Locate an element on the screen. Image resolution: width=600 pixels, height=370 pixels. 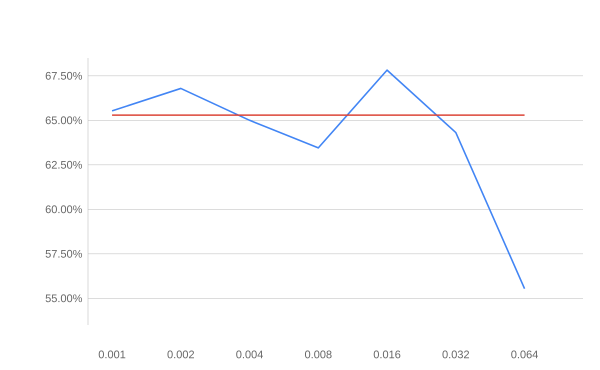
y-tick-label: 60.00% is located at coordinates (64, 209).